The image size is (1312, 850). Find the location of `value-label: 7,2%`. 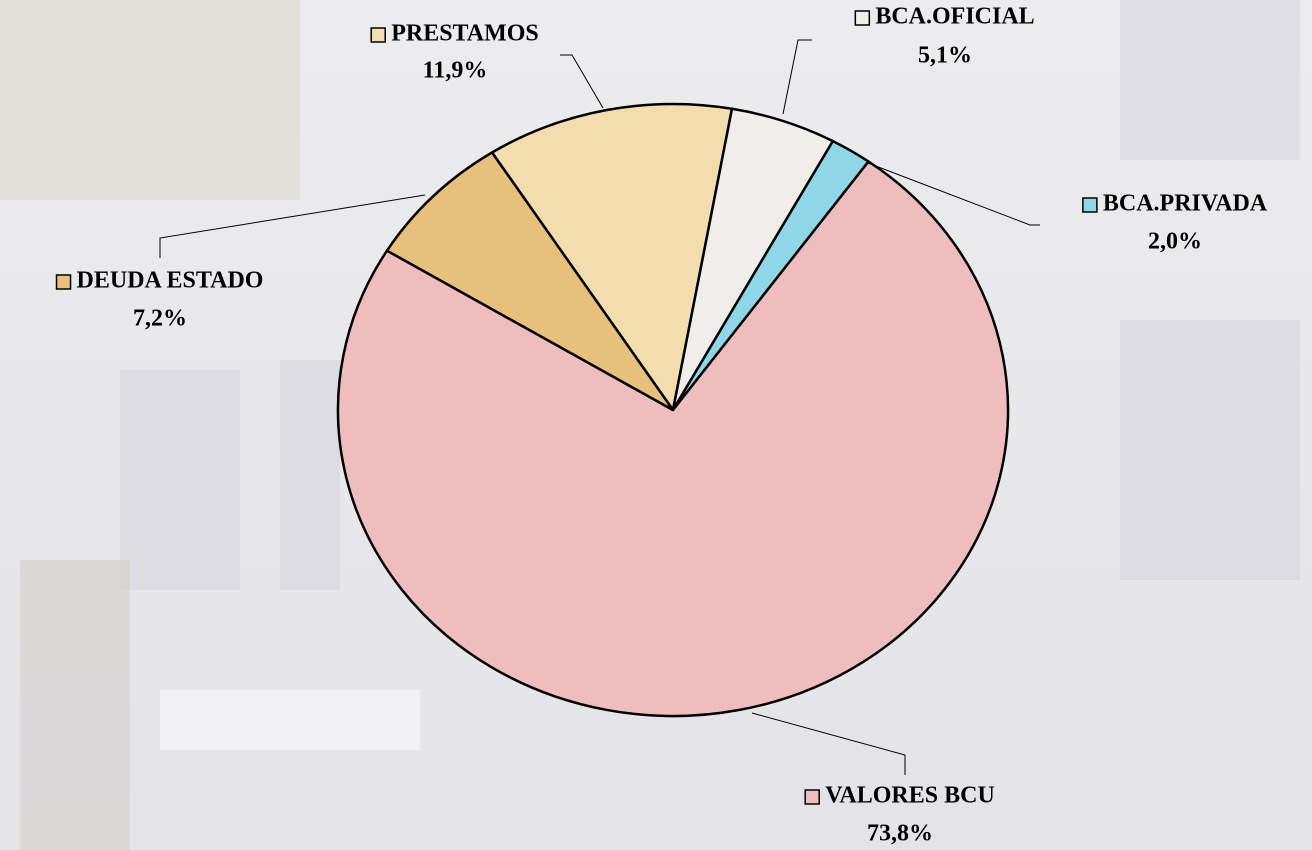

value-label: 7,2% is located at coordinates (160, 319).